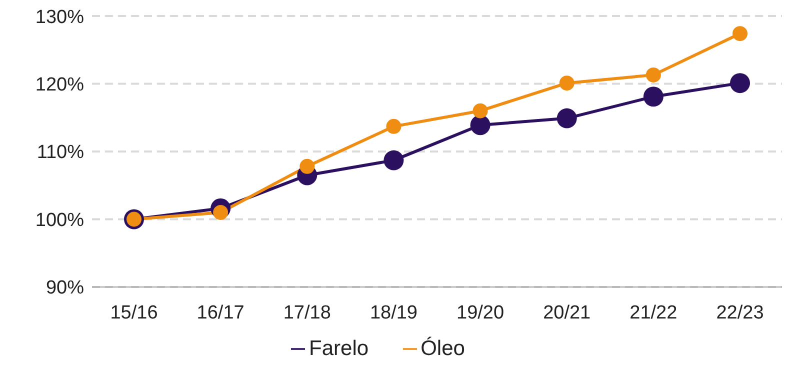 The width and height of the screenshot is (810, 369). I want to click on y-tick-label: 100%, so click(59, 220).